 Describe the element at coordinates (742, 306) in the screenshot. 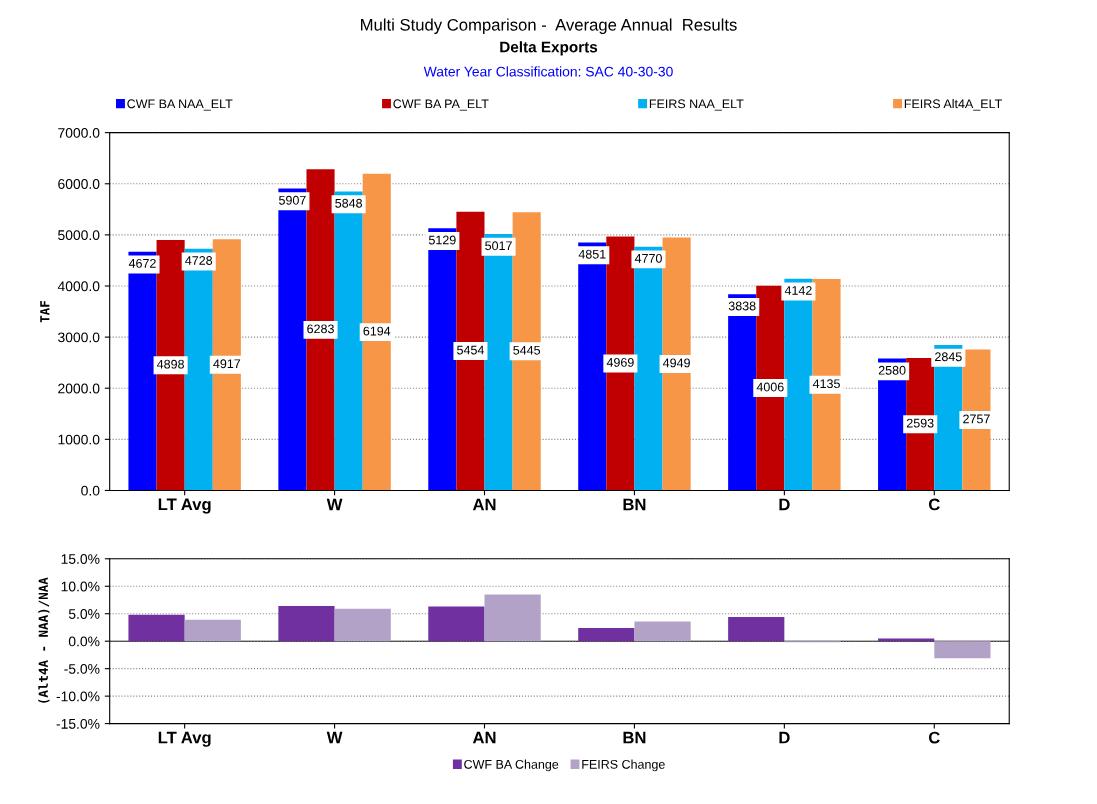

I see `data-label: 3838` at that location.